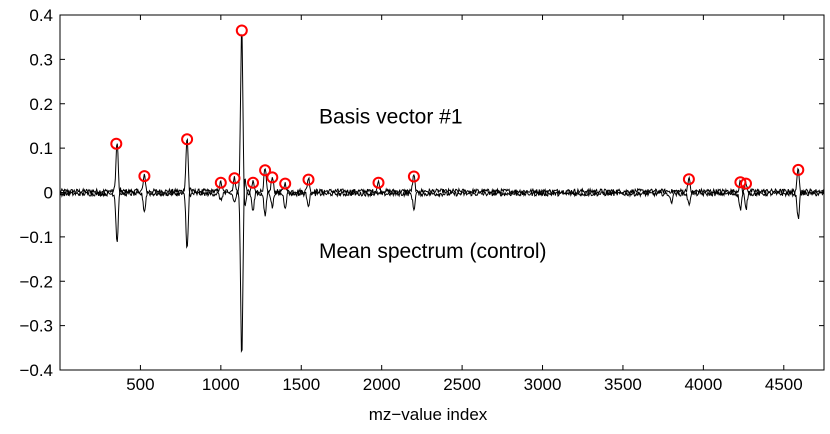  I want to click on y-tick-label: 0.4, so click(41, 15).